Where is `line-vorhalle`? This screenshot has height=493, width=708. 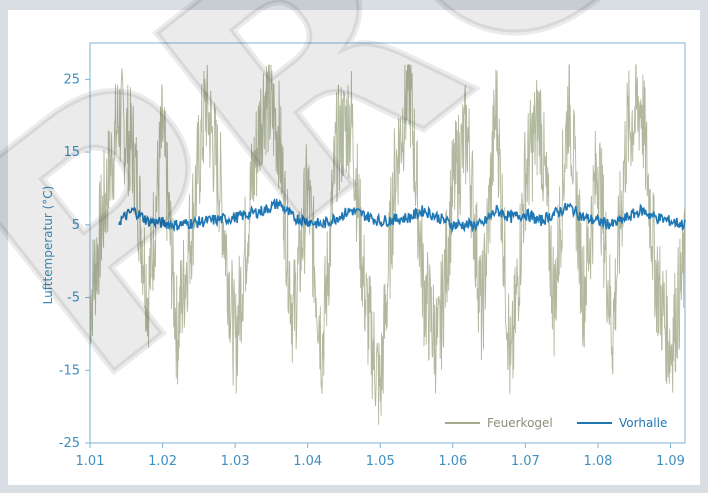 line-vorhalle is located at coordinates (402, 215).